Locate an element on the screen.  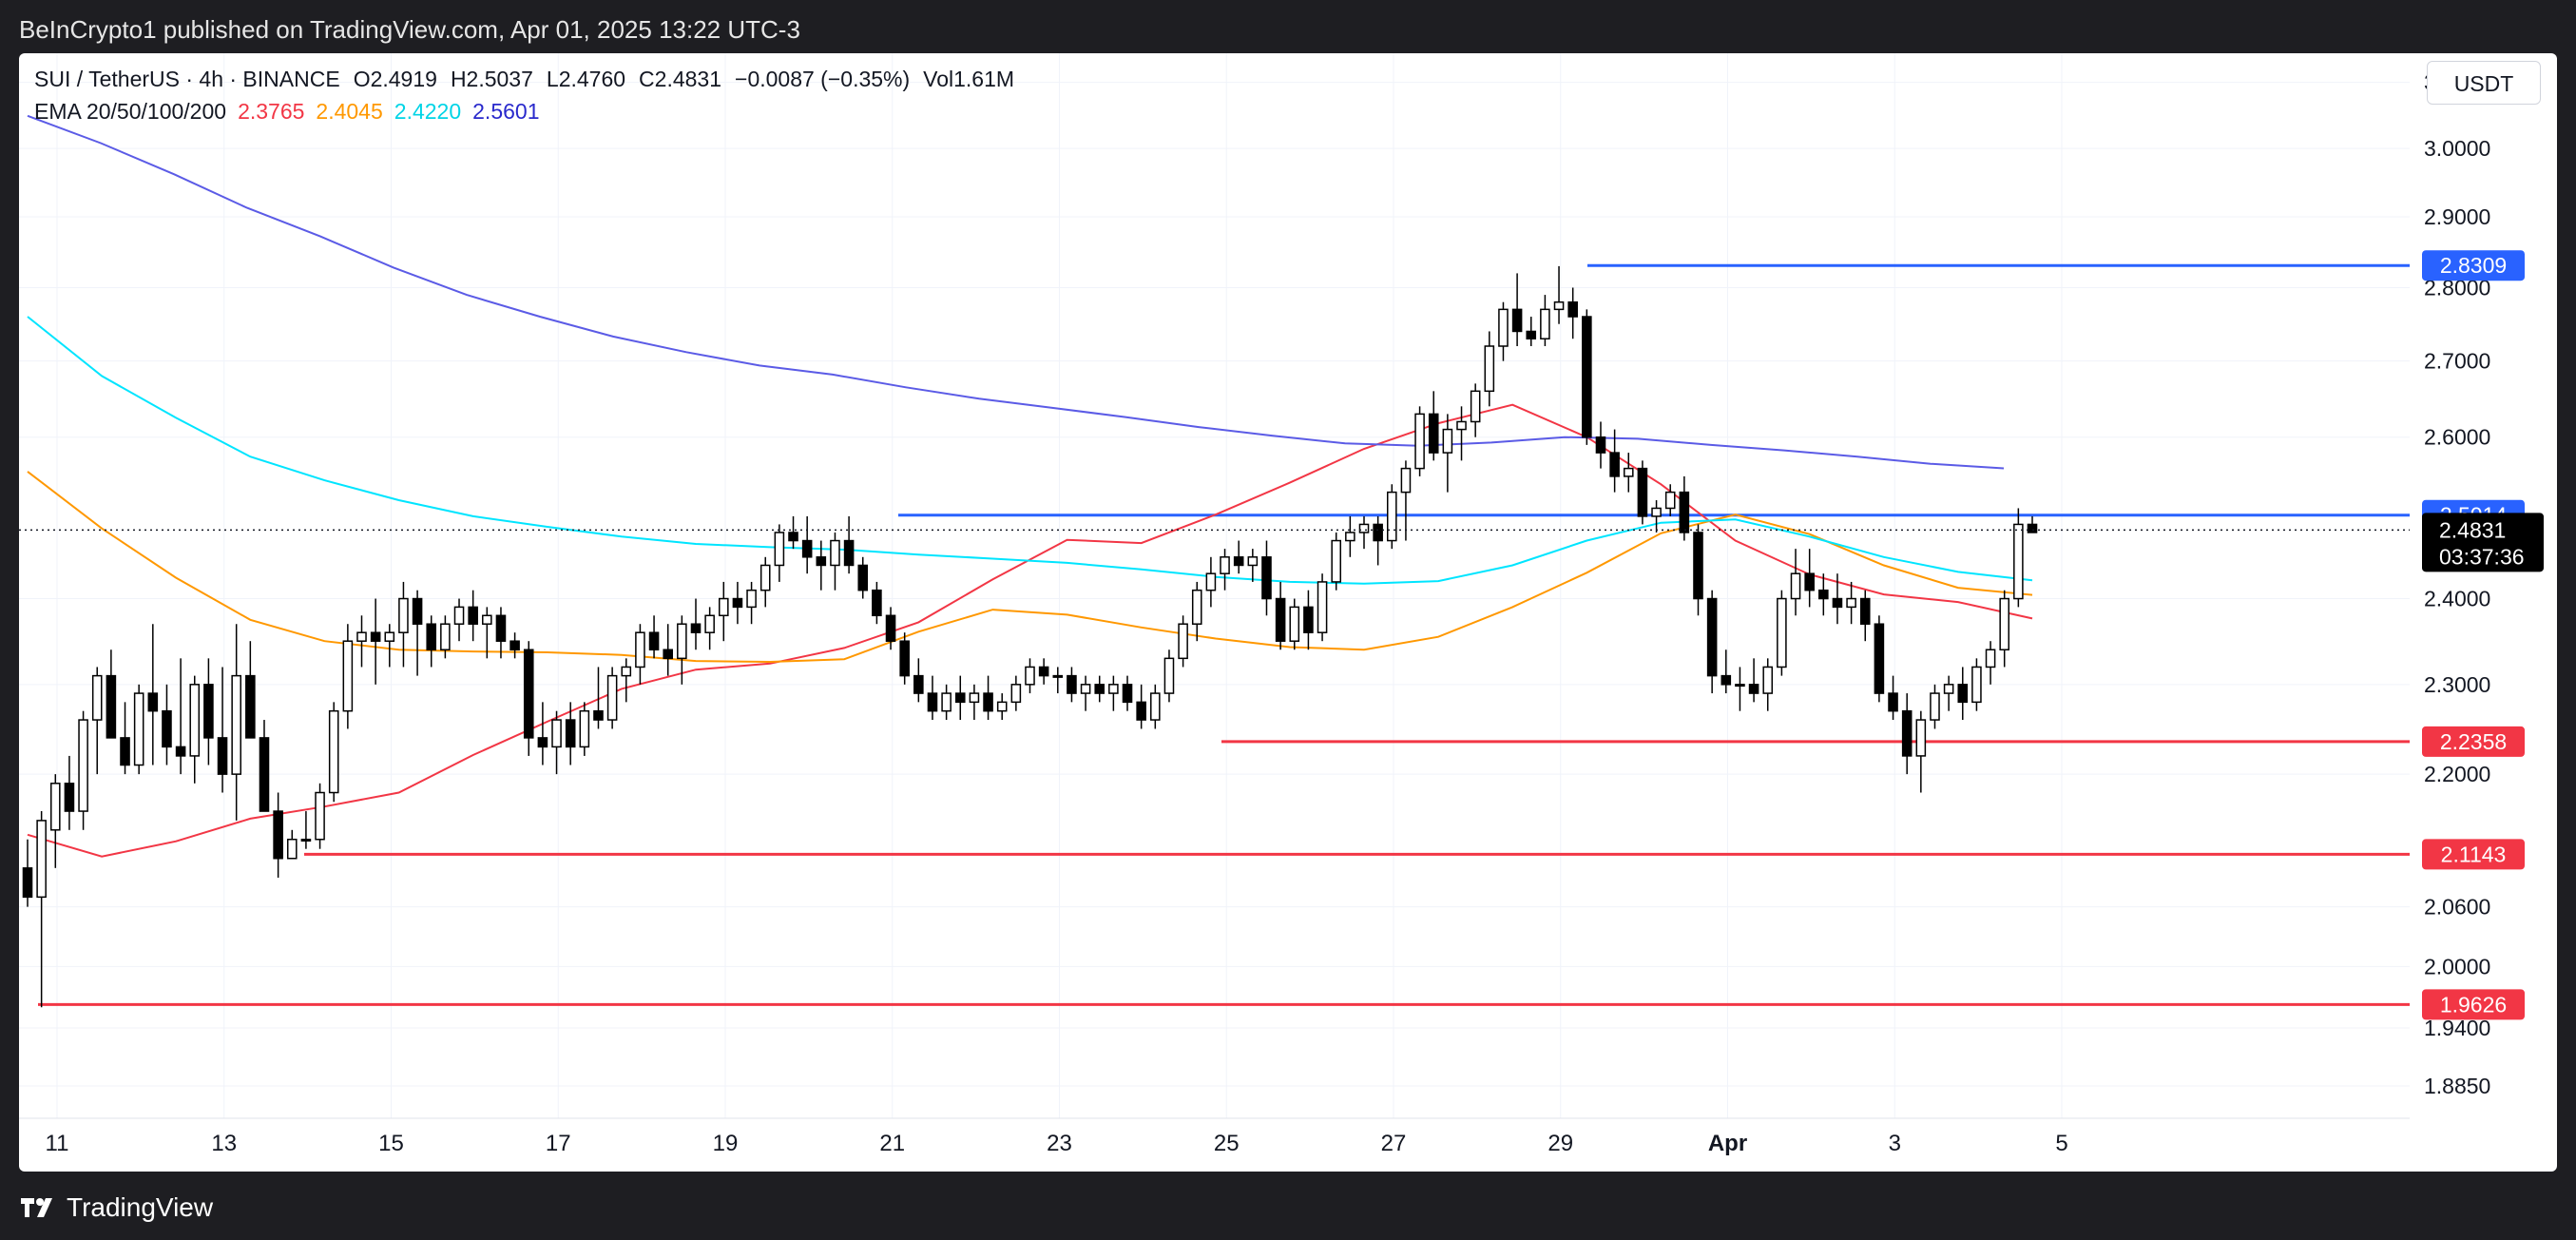
ema-label: EMA 20/50/100/200 is located at coordinates (131, 111).